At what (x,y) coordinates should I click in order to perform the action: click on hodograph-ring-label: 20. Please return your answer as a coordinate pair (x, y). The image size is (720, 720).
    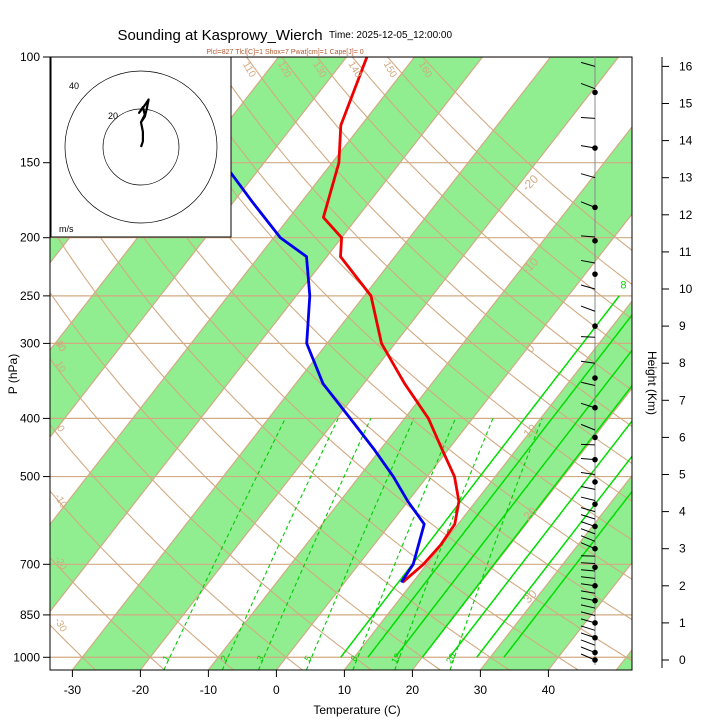
    Looking at the image, I should click on (113, 116).